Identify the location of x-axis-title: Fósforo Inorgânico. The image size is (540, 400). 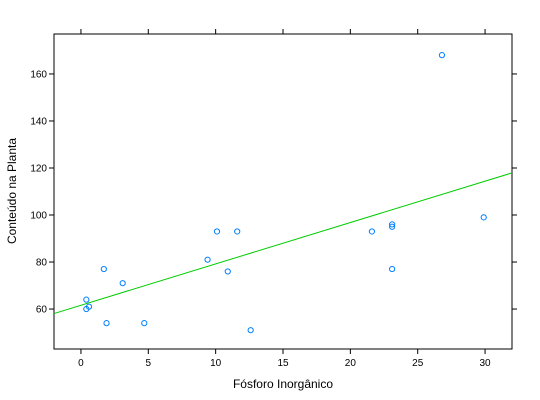
(283, 384).